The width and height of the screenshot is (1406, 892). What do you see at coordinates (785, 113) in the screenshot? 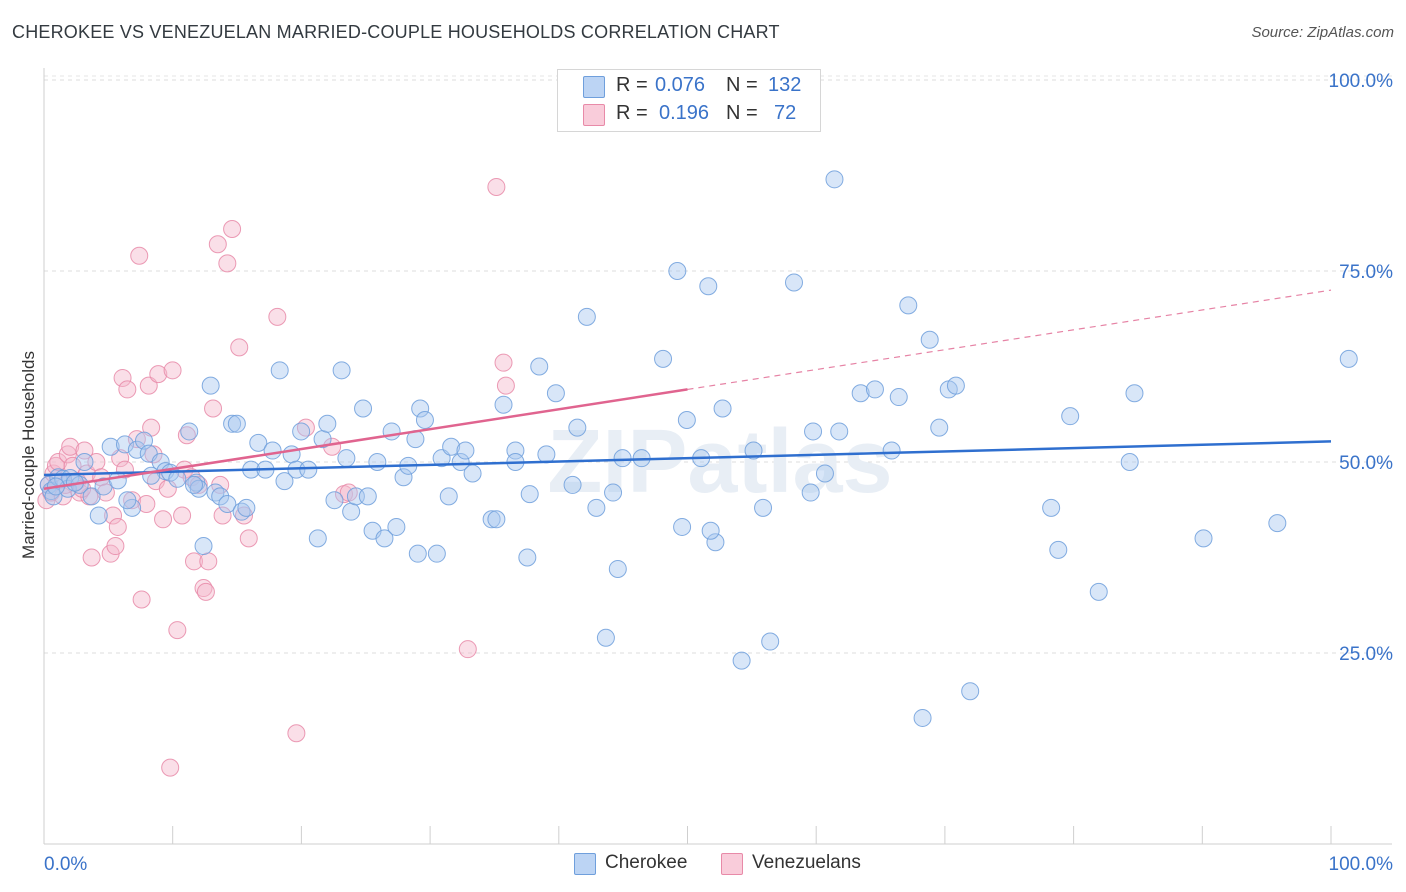
I see `venezuelans-n-value: 72` at bounding box center [785, 113].